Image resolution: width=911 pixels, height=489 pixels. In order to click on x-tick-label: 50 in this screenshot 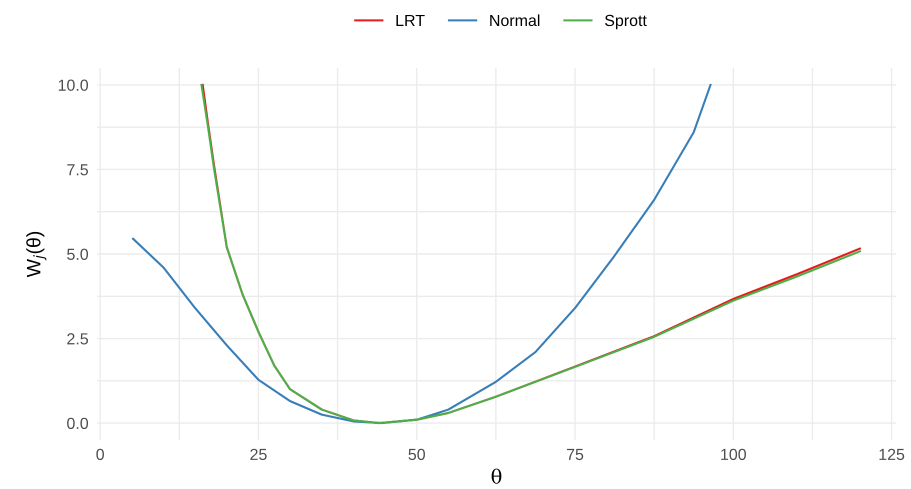, I will do `click(416, 454)`.